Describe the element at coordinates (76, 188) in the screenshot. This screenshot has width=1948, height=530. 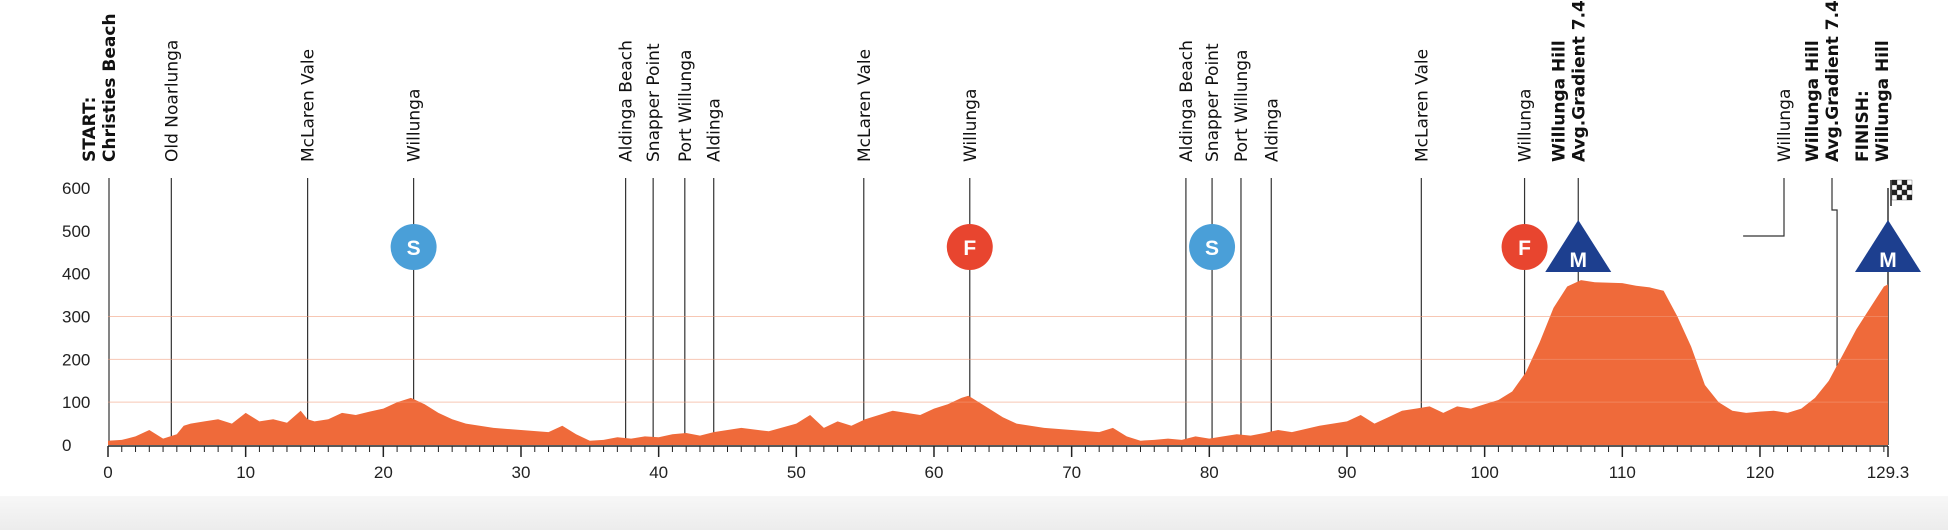
I see `y-tick-label: 600` at that location.